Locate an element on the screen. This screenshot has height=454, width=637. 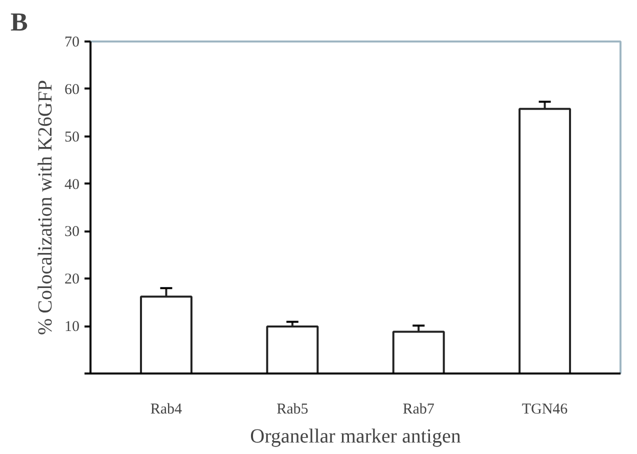
y-tick-label: 30 is located at coordinates (72, 232).